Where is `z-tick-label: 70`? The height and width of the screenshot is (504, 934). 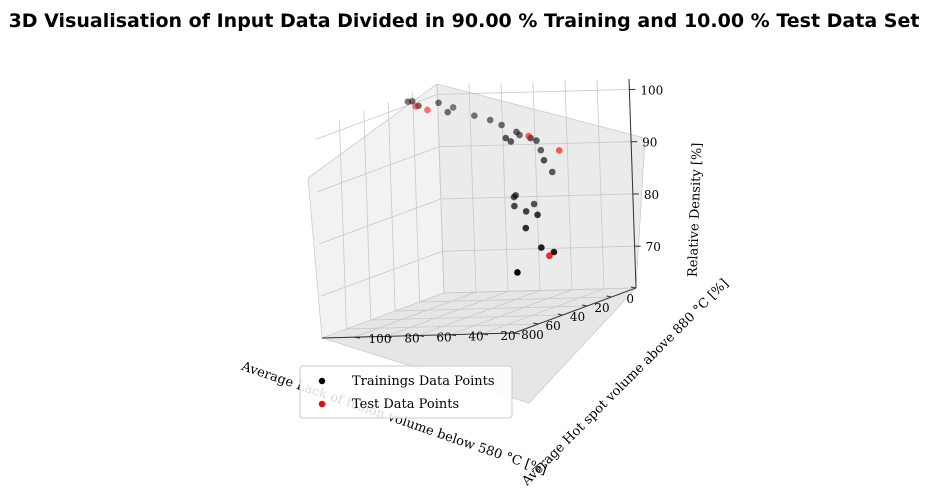 z-tick-label: 70 is located at coordinates (653, 247).